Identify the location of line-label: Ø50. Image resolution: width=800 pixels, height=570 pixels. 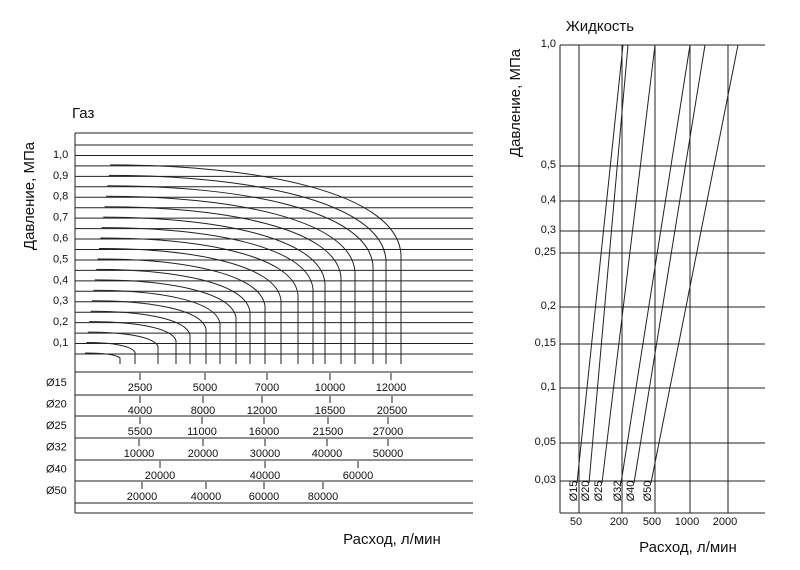
(648, 491).